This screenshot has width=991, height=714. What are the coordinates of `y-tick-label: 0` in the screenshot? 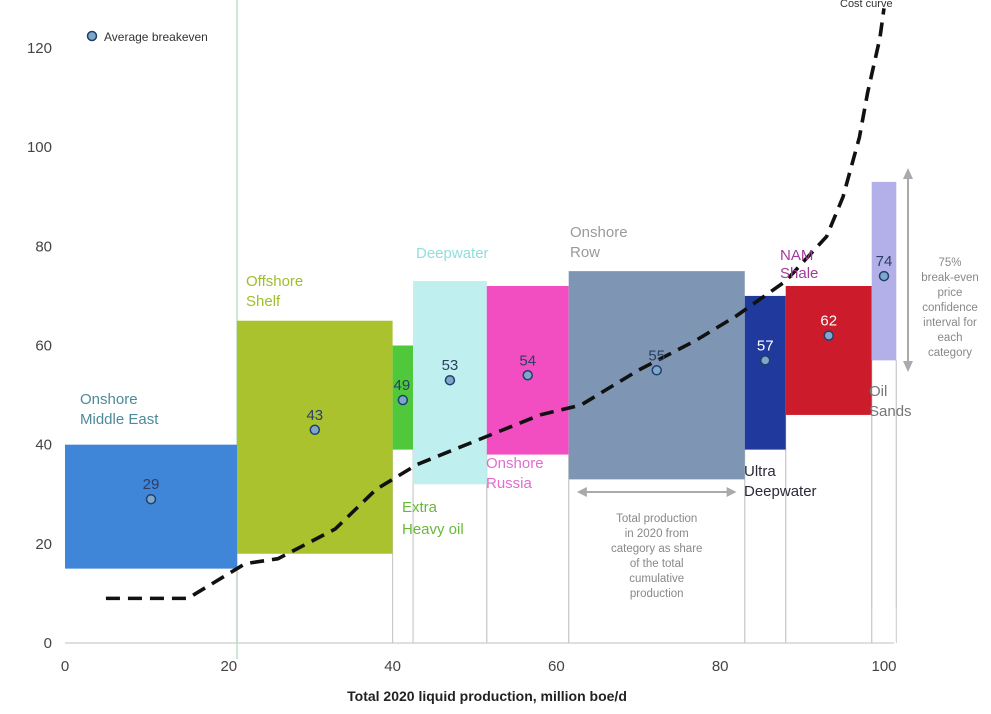 It's located at (48, 643).